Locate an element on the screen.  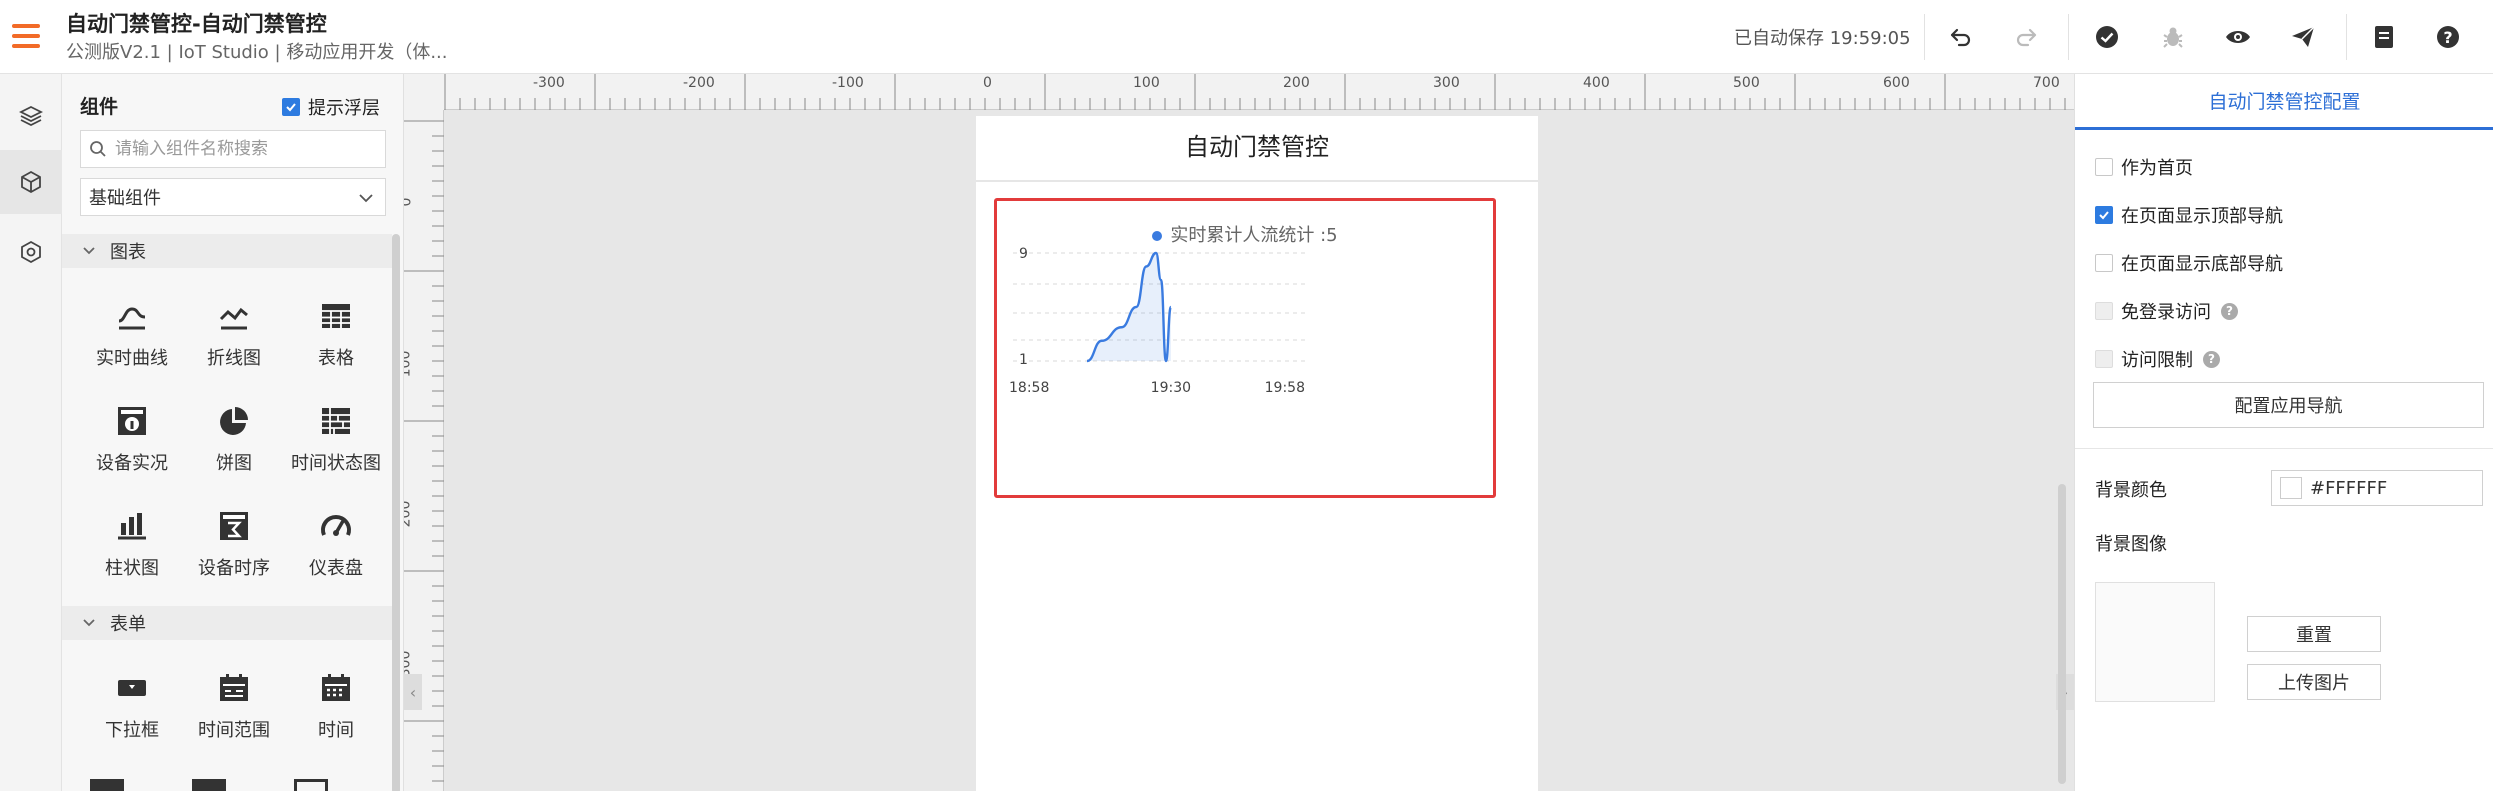
gauge-icon is located at coordinates (336, 526).